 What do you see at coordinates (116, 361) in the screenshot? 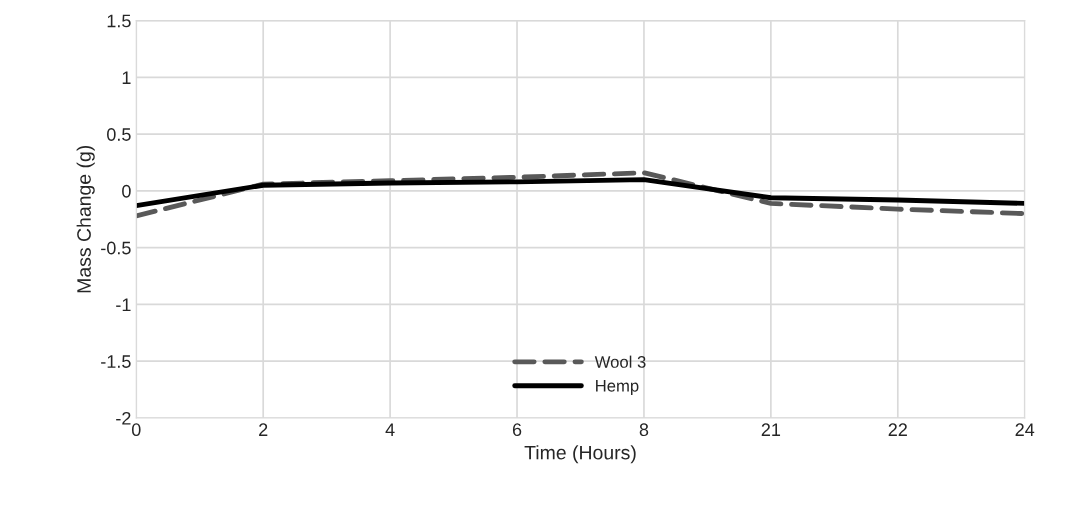
I see `y-tick-label: -1.5` at bounding box center [116, 361].